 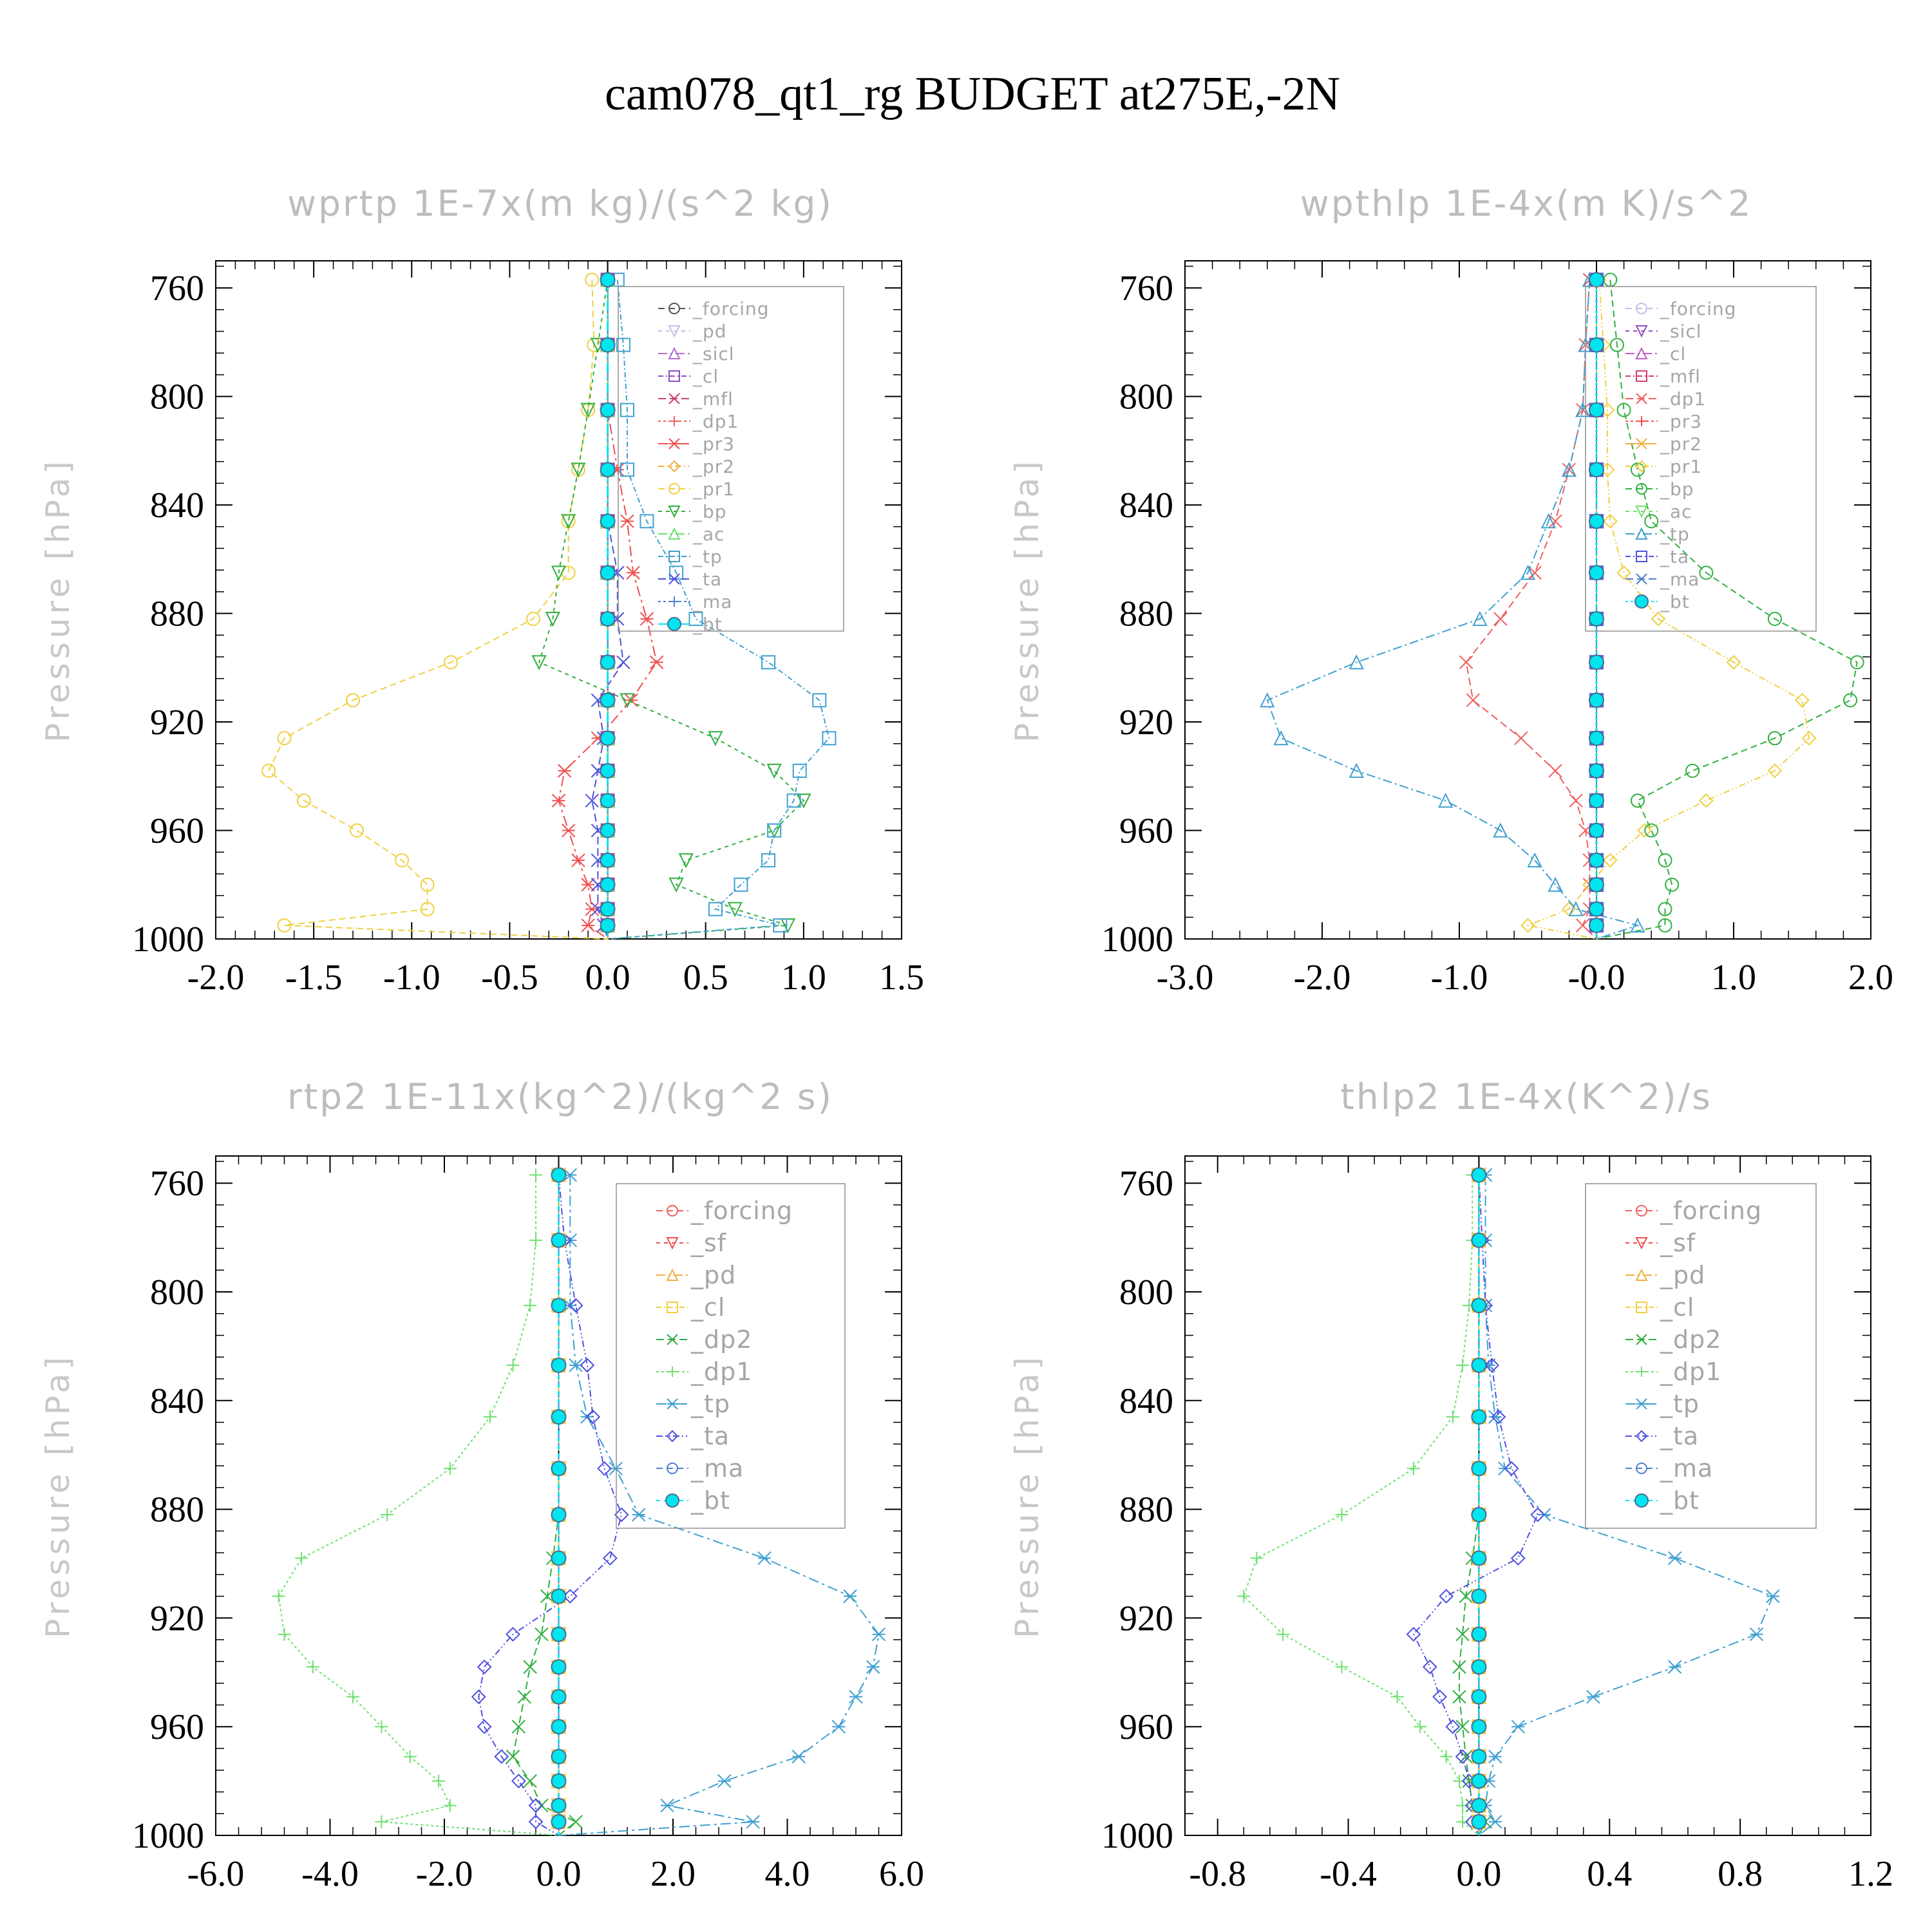 What do you see at coordinates (1675, 602) in the screenshot?
I see `legend-label: _bt` at bounding box center [1675, 602].